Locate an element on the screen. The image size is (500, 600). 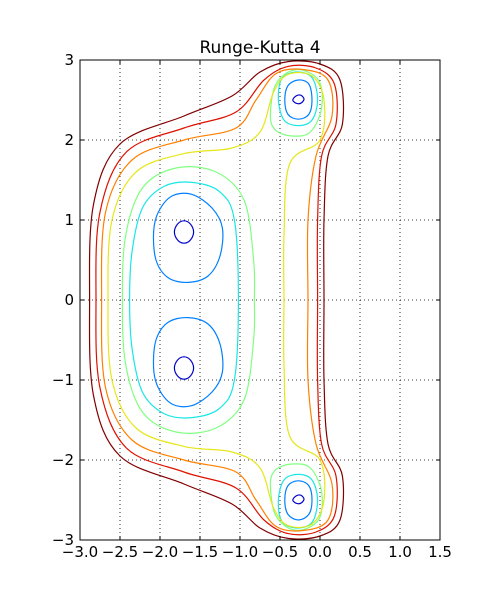
x-tick-labels: −3.0 −2.5 −2.0 −1.5 −1.0 −0.5 0.0 0.5 1.0 1.5 is located at coordinates (257, 552).